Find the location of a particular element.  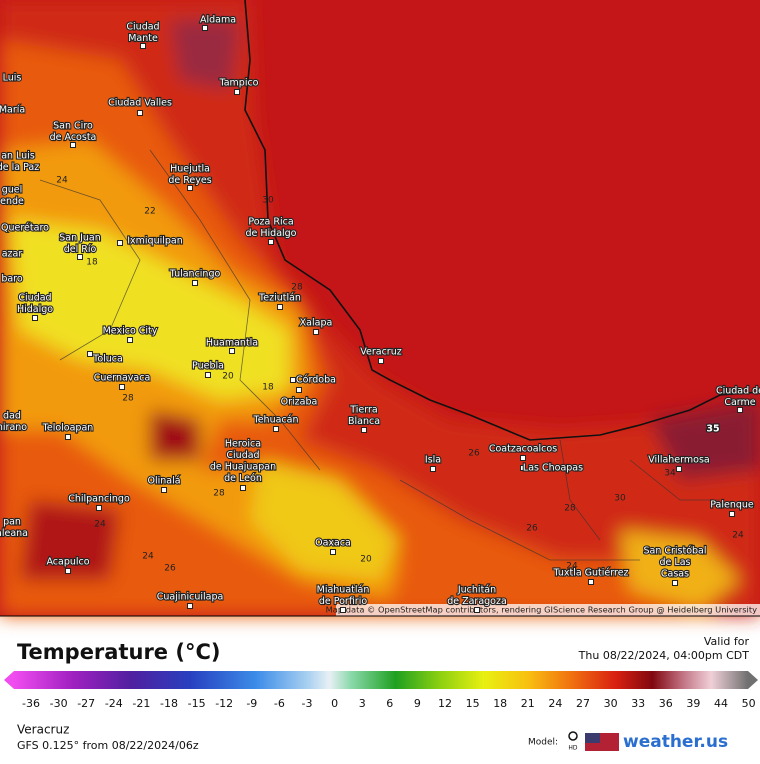

scale-low-arrow is located at coordinates (9, 680).